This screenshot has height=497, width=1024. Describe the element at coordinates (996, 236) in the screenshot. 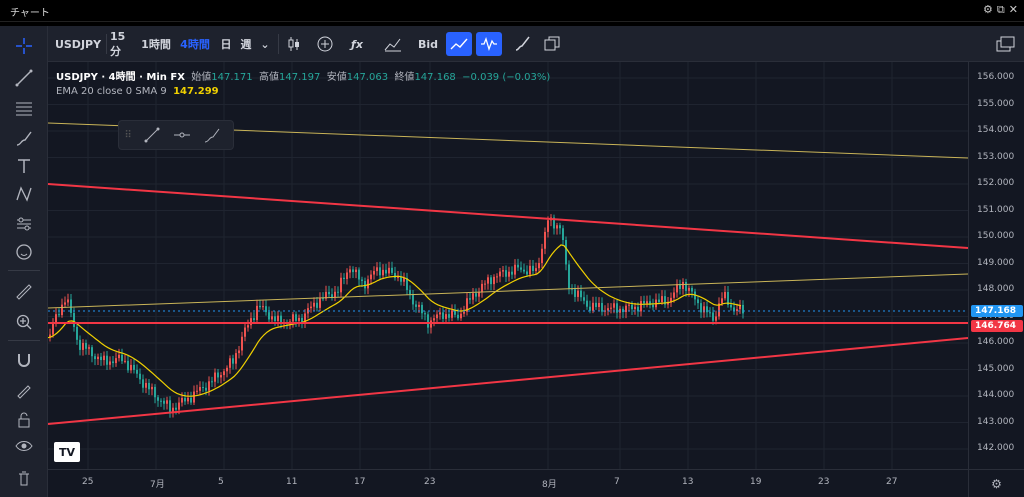

I see `price-tick-label: 150.000` at that location.